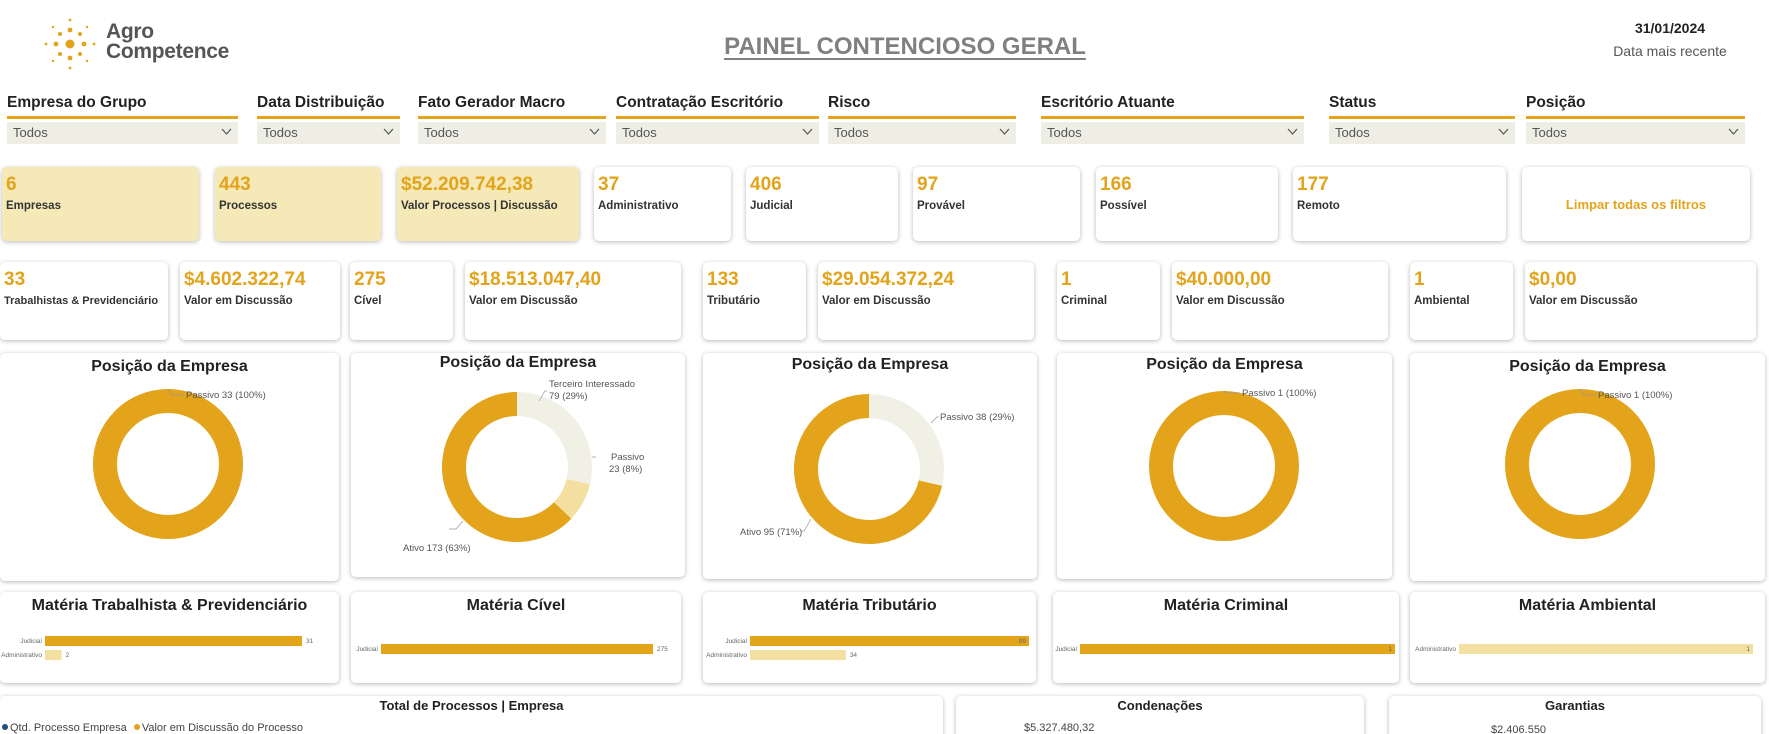 The height and width of the screenshot is (734, 1769). I want to click on kpi-value: $18.513.047,40, so click(535, 279).